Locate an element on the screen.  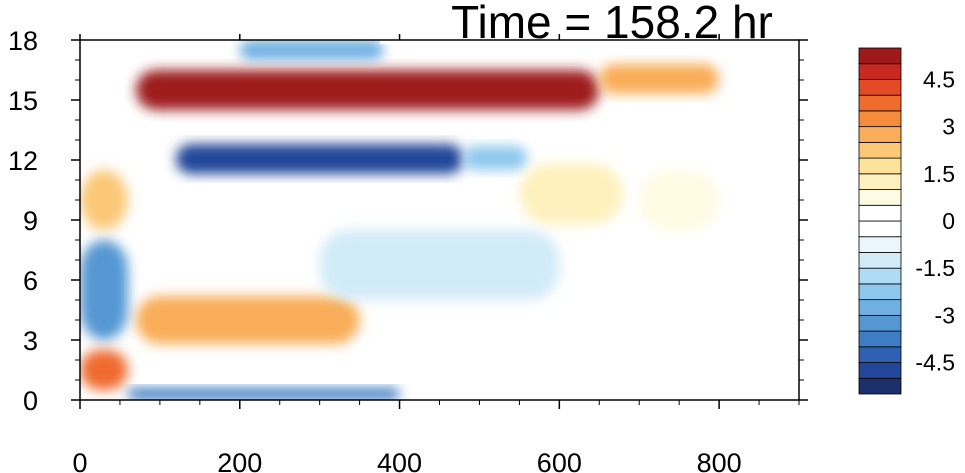
colorbar-tick-label: 1.5 is located at coordinates (939, 174).